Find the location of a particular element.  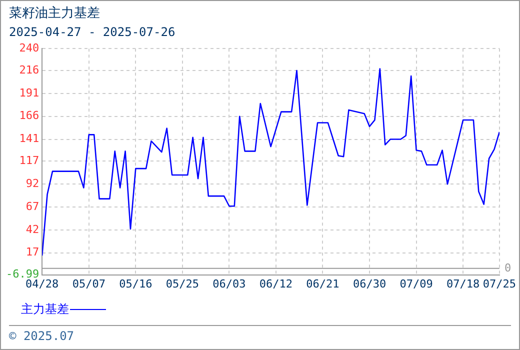

y-tick-label: 67 is located at coordinates (33, 206).